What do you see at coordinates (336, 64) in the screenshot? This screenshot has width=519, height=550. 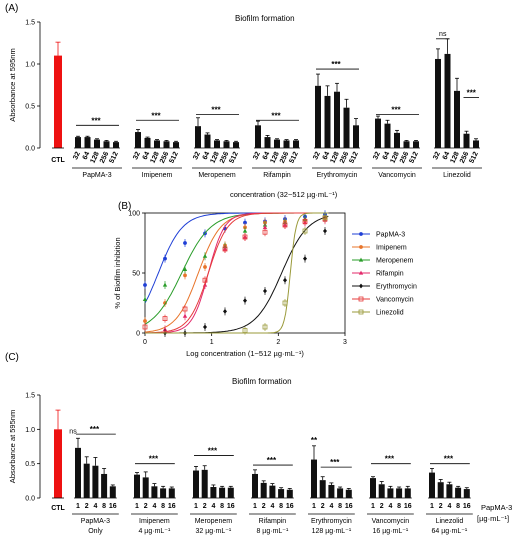 I see `panel-a-sig-label-erythromycin: ***` at bounding box center [336, 64].